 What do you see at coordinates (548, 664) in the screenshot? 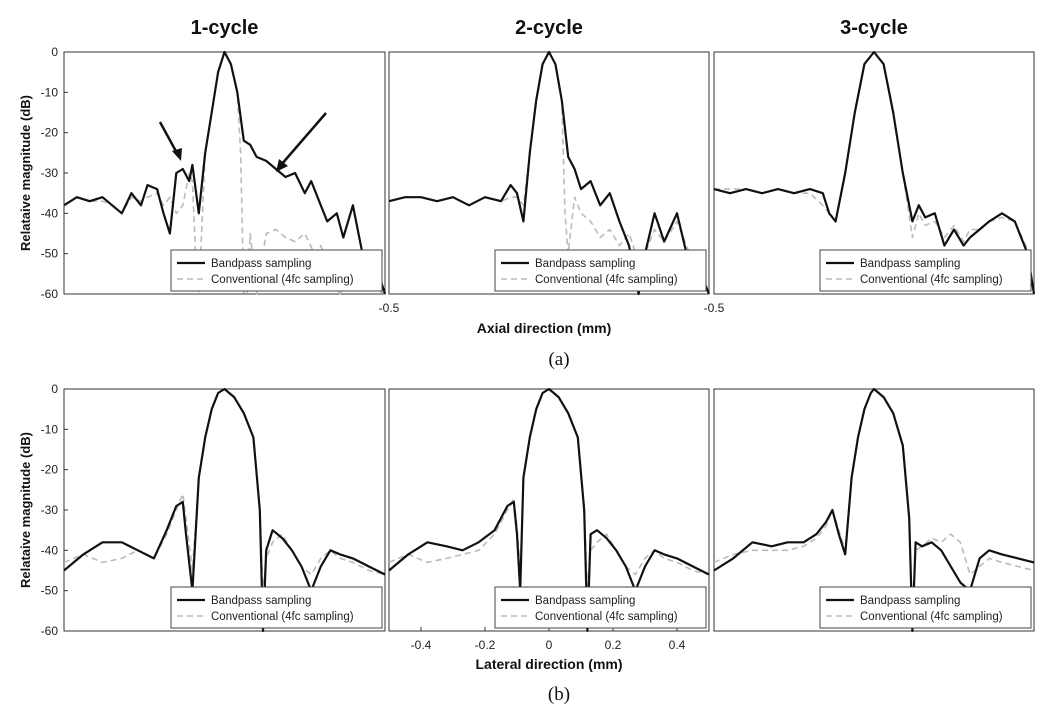
I see `x-axis-label: Lateral direction (mm)` at bounding box center [548, 664].